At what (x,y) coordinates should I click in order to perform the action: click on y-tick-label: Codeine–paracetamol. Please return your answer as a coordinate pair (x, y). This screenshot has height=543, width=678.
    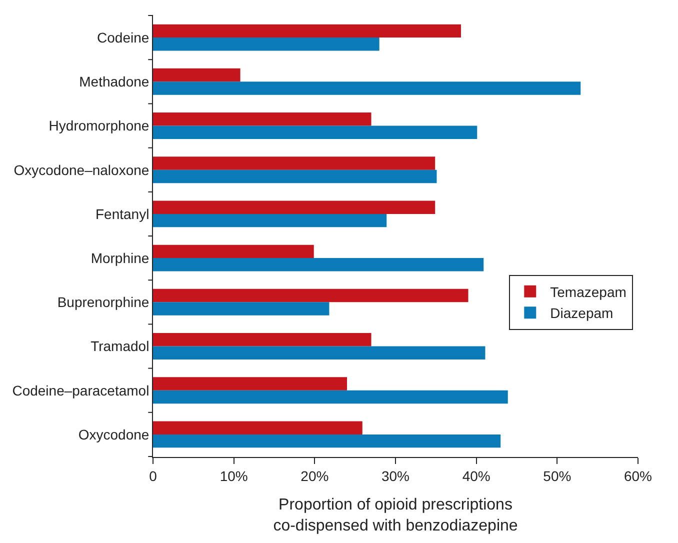
    Looking at the image, I should click on (81, 390).